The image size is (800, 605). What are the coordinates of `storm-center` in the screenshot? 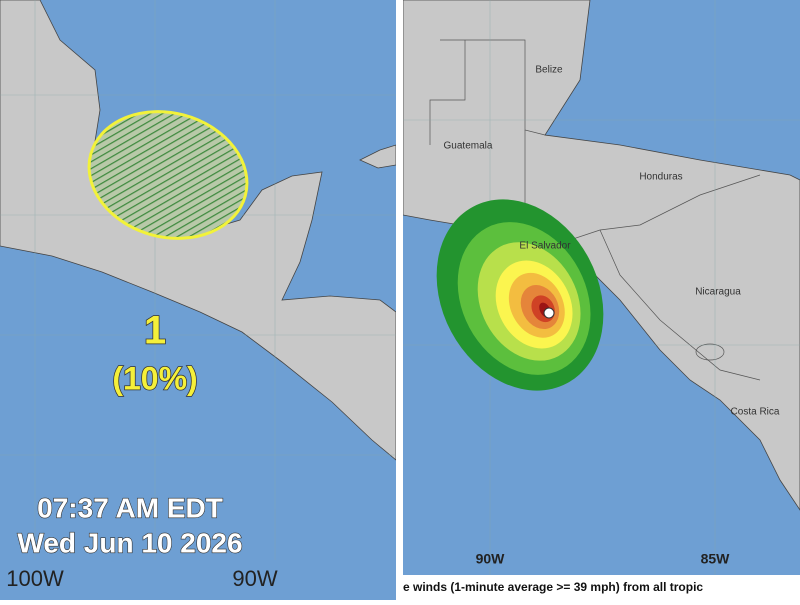 It's located at (549, 313).